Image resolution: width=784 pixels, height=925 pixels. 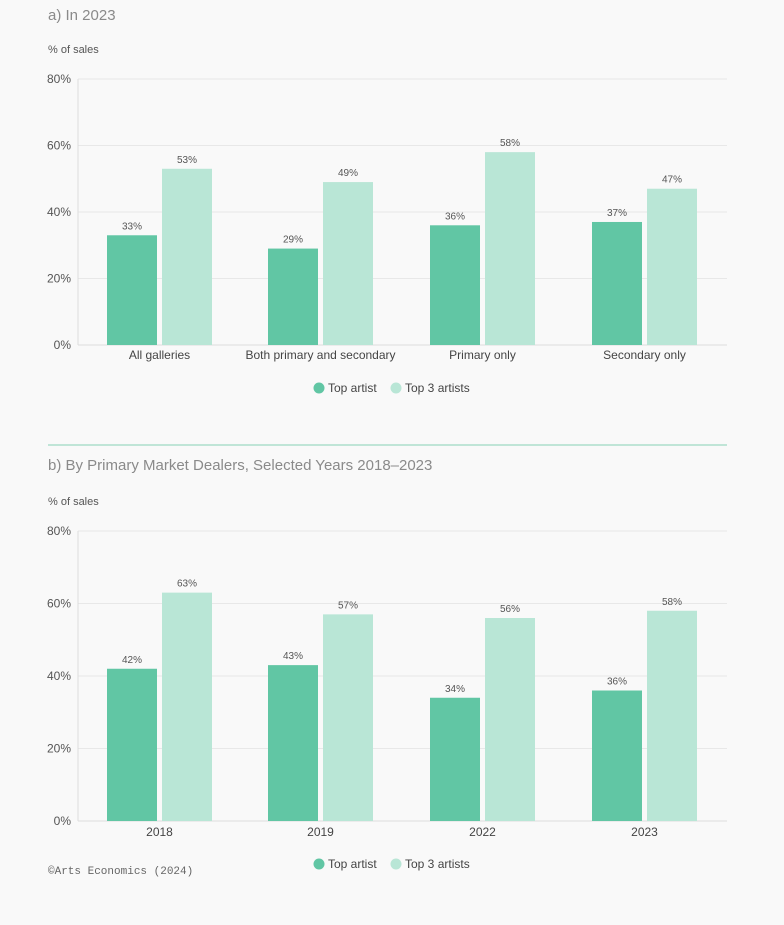 I want to click on data-label: 53%, so click(x=187, y=160).